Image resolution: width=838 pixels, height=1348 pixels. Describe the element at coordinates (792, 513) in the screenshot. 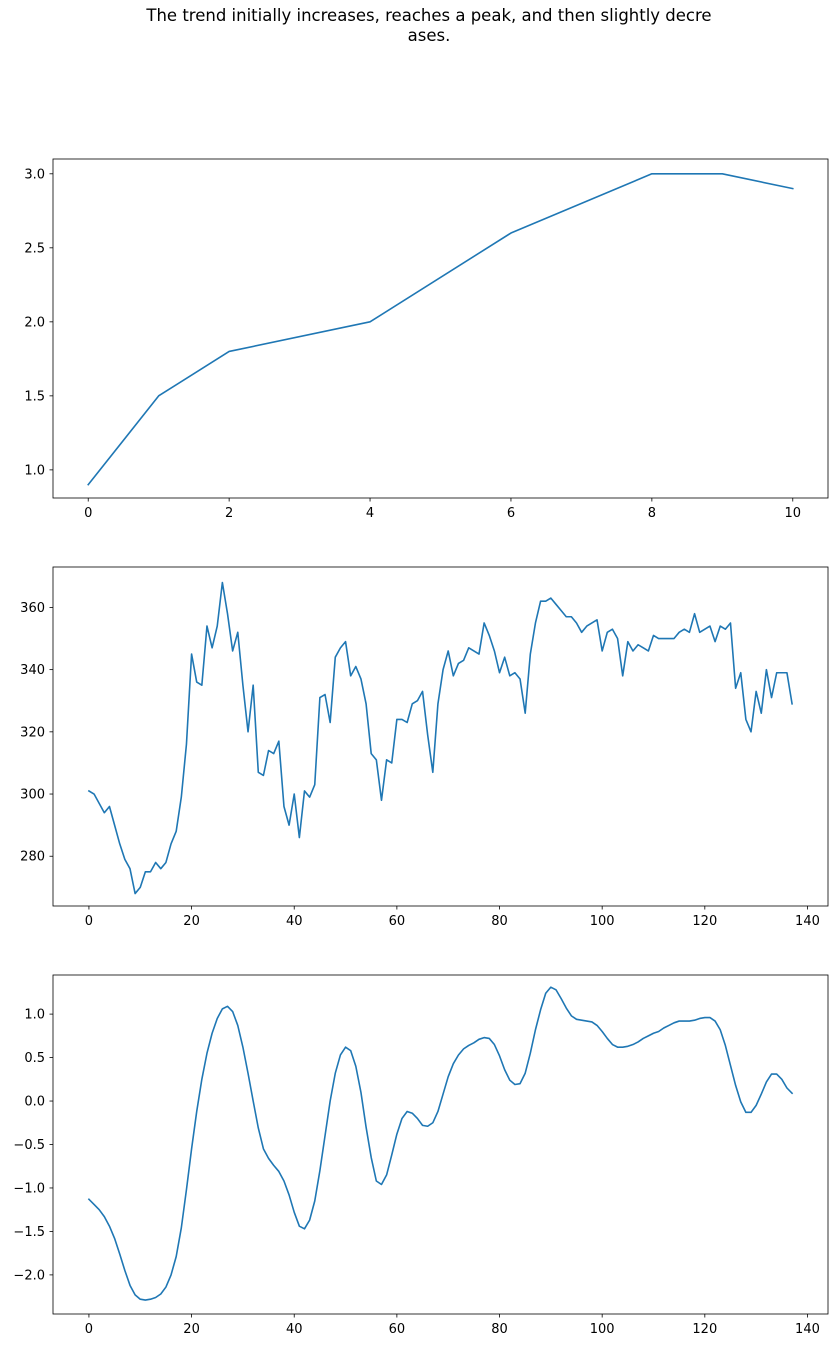

I see `x-tick-label: 10` at that location.